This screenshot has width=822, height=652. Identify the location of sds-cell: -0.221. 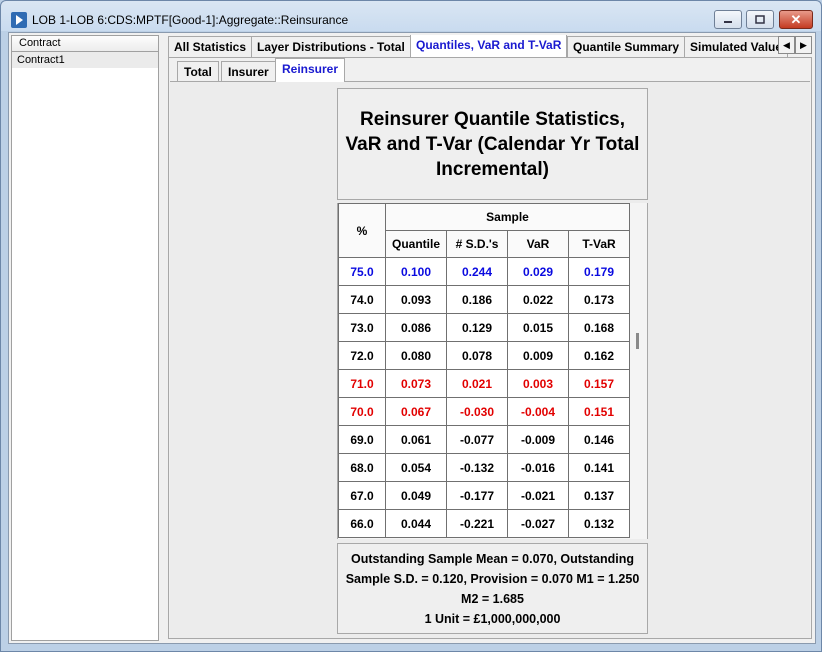
(477, 523).